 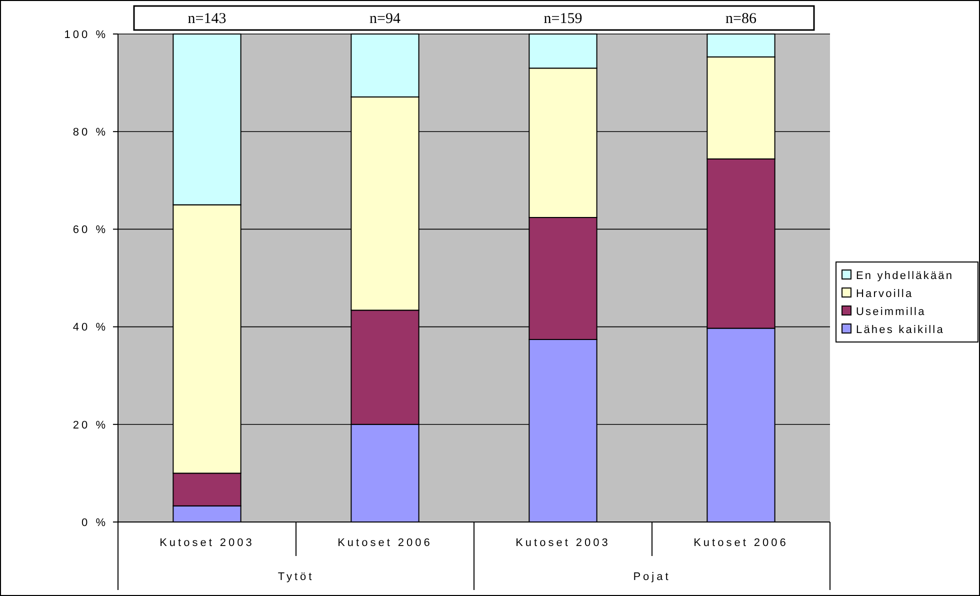 I want to click on y-tick-label: 40 %, so click(x=90, y=328).